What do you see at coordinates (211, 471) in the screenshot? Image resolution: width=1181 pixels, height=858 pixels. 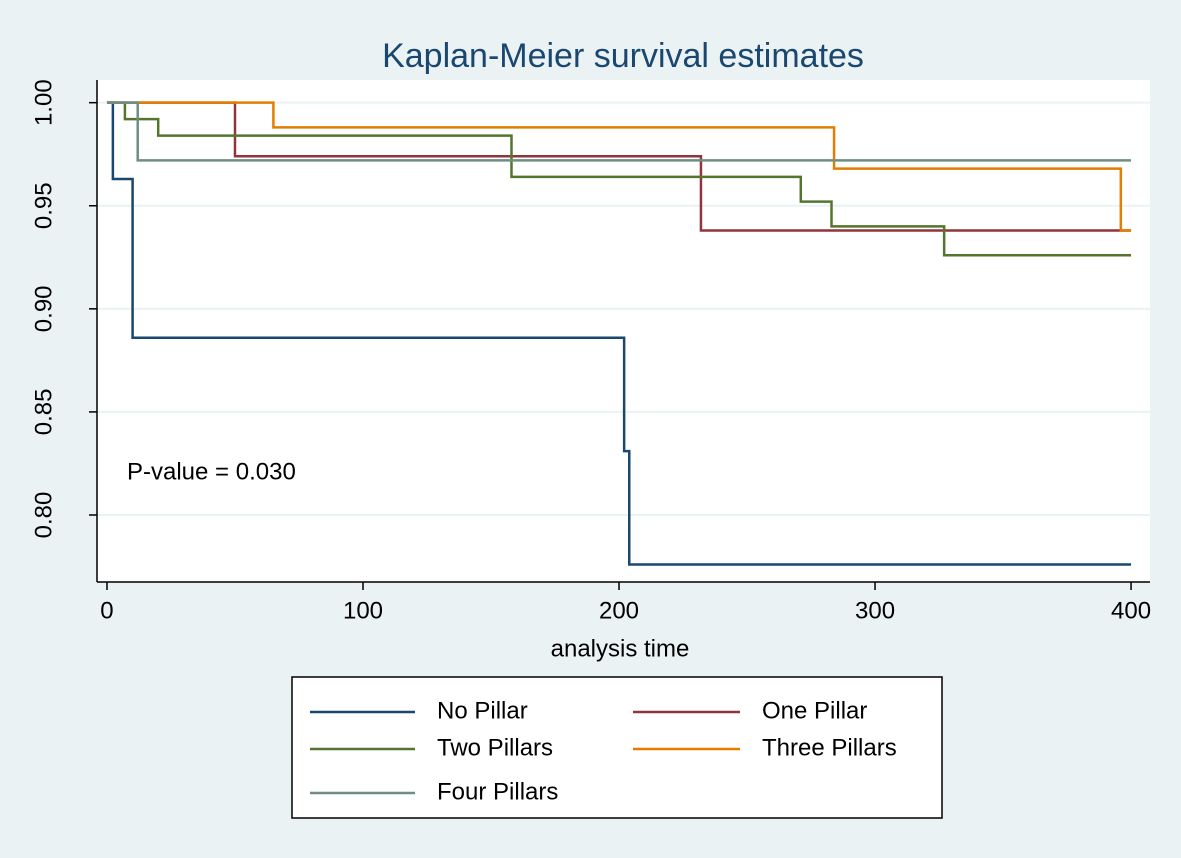 I see `annotation: P-value = 0.030` at bounding box center [211, 471].